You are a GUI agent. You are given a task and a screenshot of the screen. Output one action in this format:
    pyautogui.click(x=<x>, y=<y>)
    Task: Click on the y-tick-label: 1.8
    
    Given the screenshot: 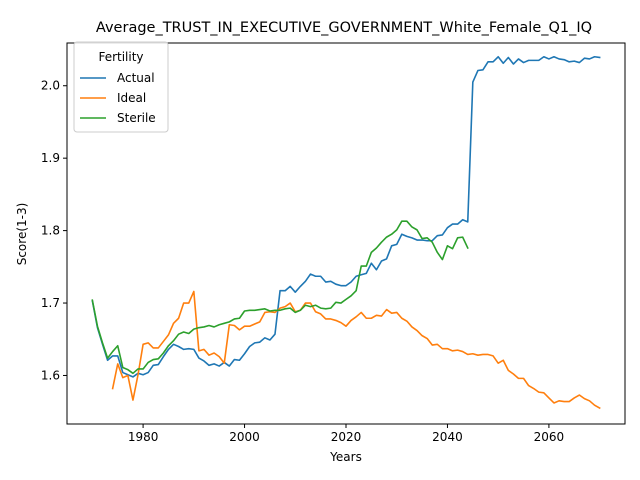 What is the action you would take?
    pyautogui.click(x=50, y=231)
    